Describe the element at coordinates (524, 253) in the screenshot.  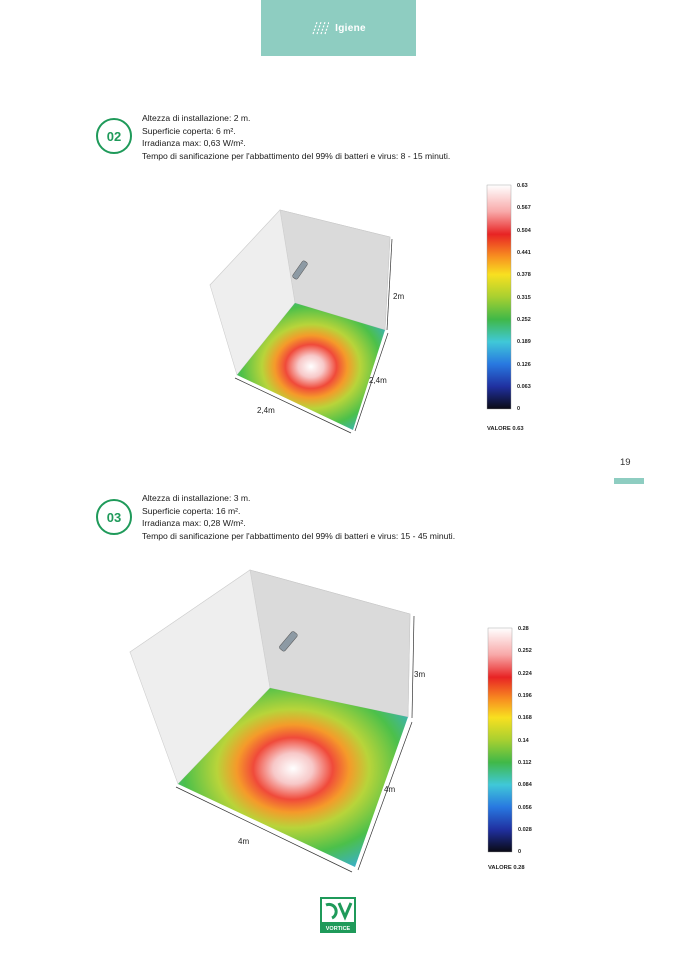
I see `scale-tick-label: 0.441` at that location.